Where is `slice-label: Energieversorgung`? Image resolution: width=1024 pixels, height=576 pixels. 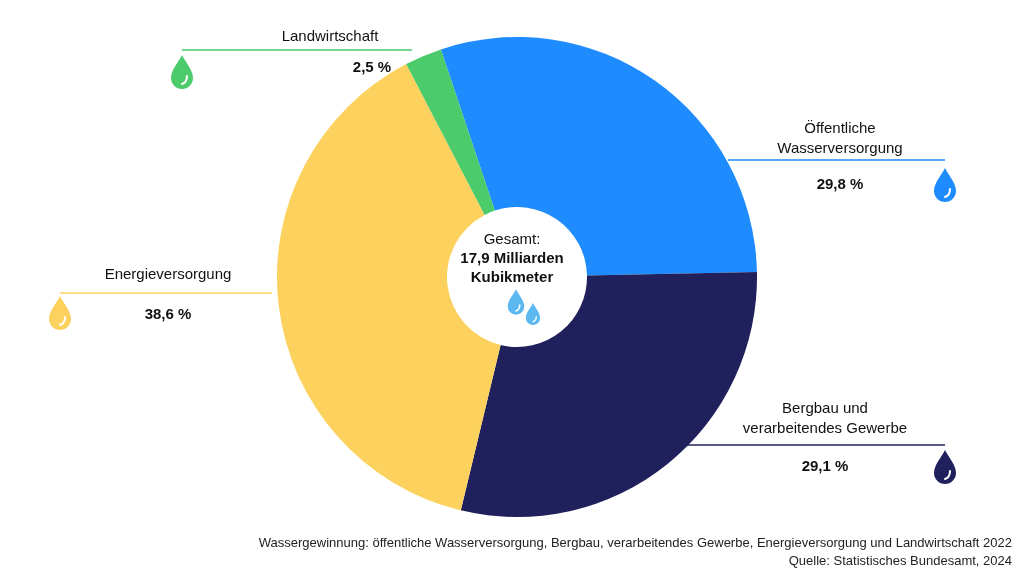 slice-label: Energieversorgung is located at coordinates (168, 274).